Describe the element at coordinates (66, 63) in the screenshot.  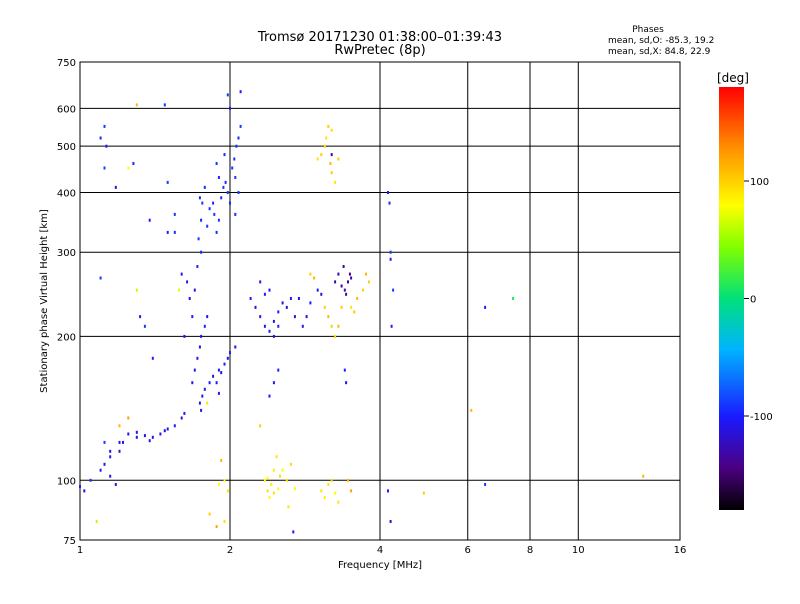
I see `y-tick-label: 750` at that location.